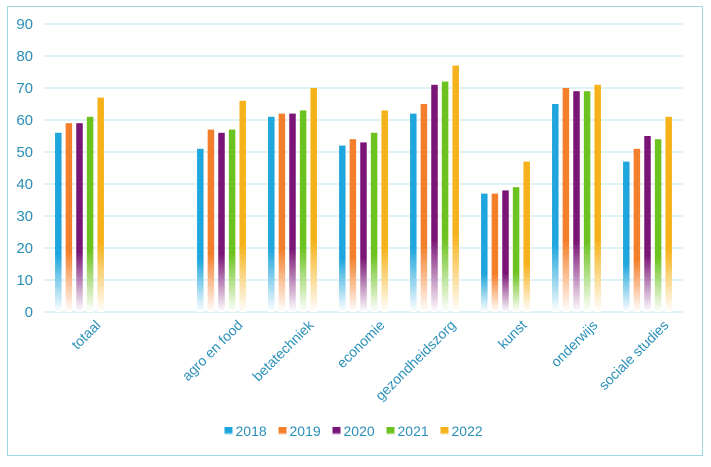  Describe the element at coordinates (29, 312) in the screenshot. I see `y-tick-label: 0` at that location.